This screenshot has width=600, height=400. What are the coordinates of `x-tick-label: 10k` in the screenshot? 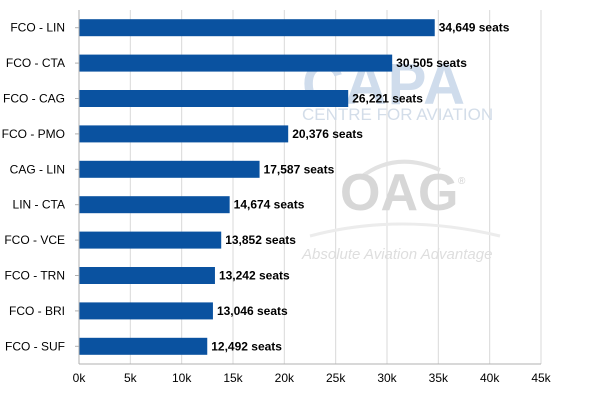 It's located at (182, 378).